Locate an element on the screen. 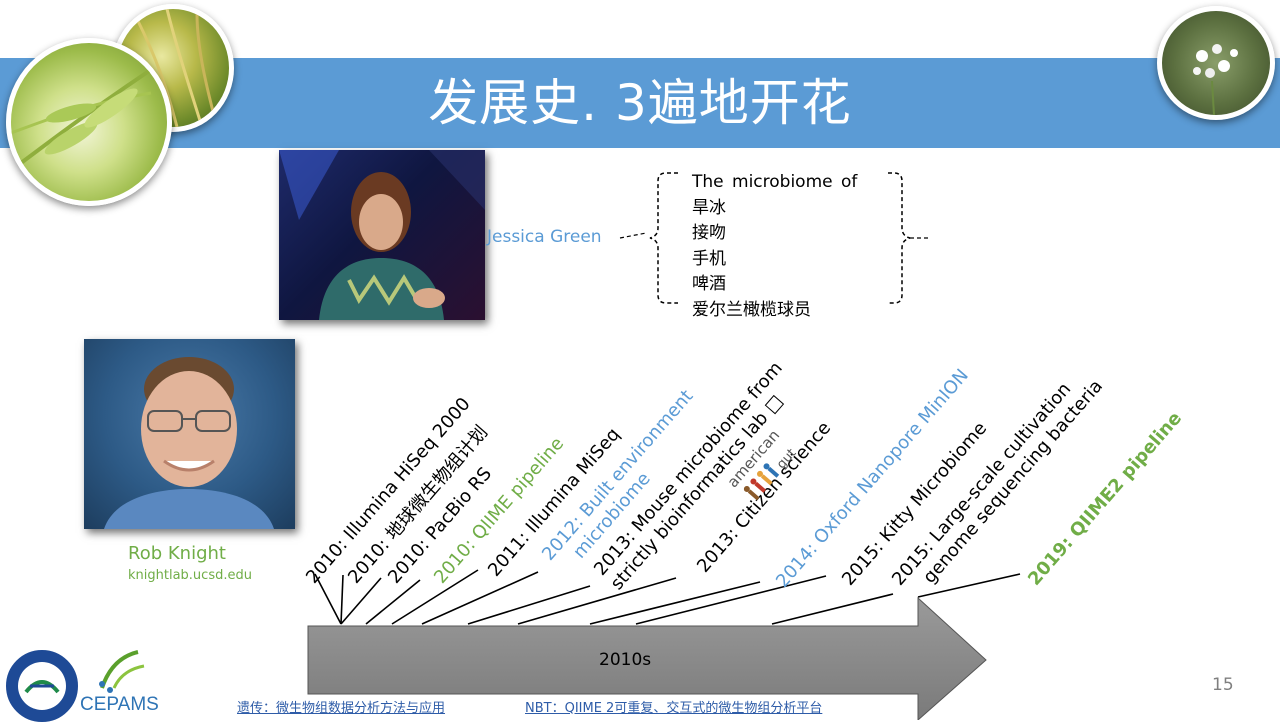 This screenshot has height=724, width=1280. slide-title: 发展史. 3遍地开花 is located at coordinates (640, 103).